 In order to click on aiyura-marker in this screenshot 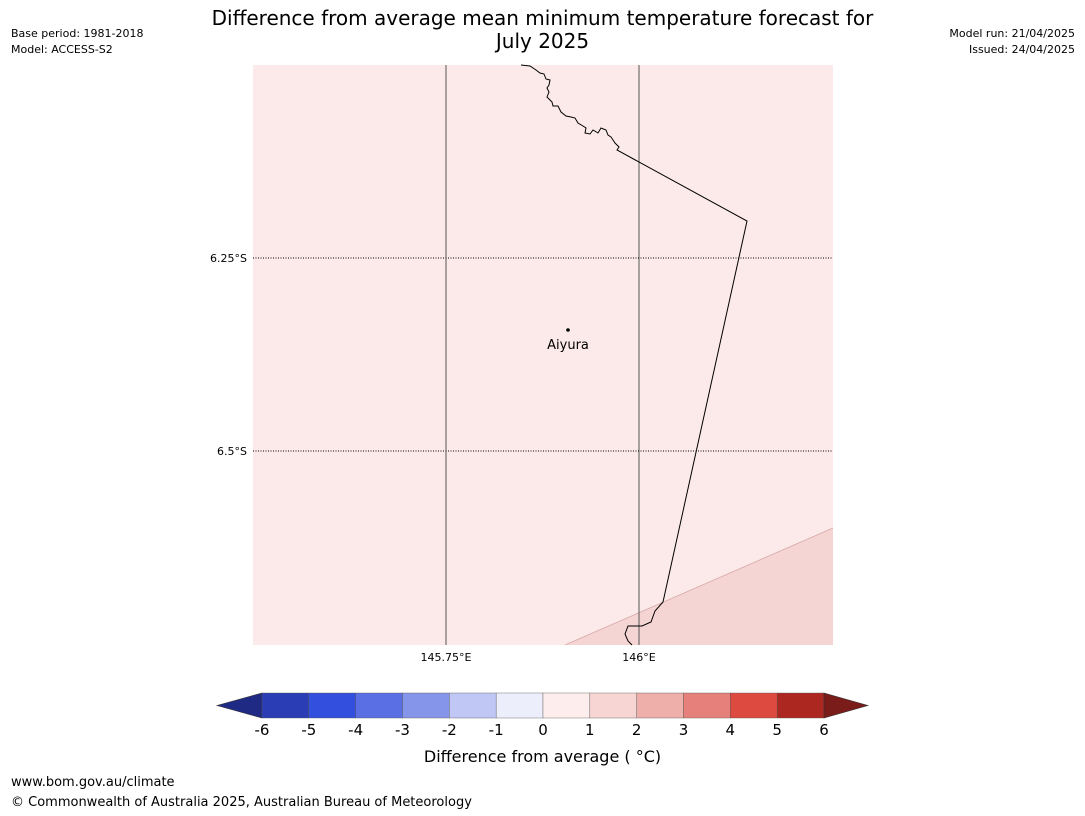, I will do `click(568, 330)`.